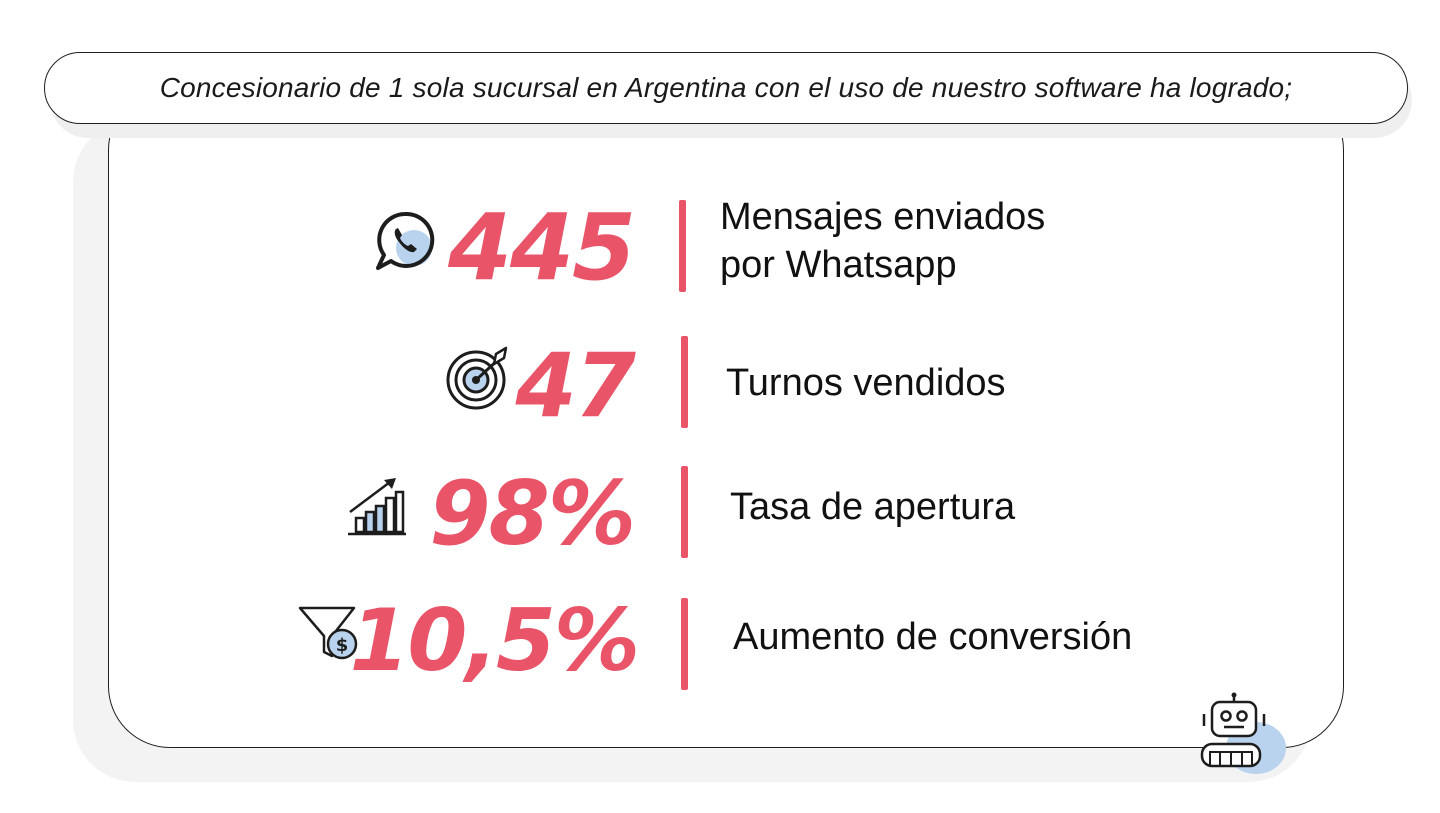 This screenshot has height=813, width=1440. What do you see at coordinates (720, 382) in the screenshot?
I see `stat-row-appointments: 47 Turnos vendidos` at bounding box center [720, 382].